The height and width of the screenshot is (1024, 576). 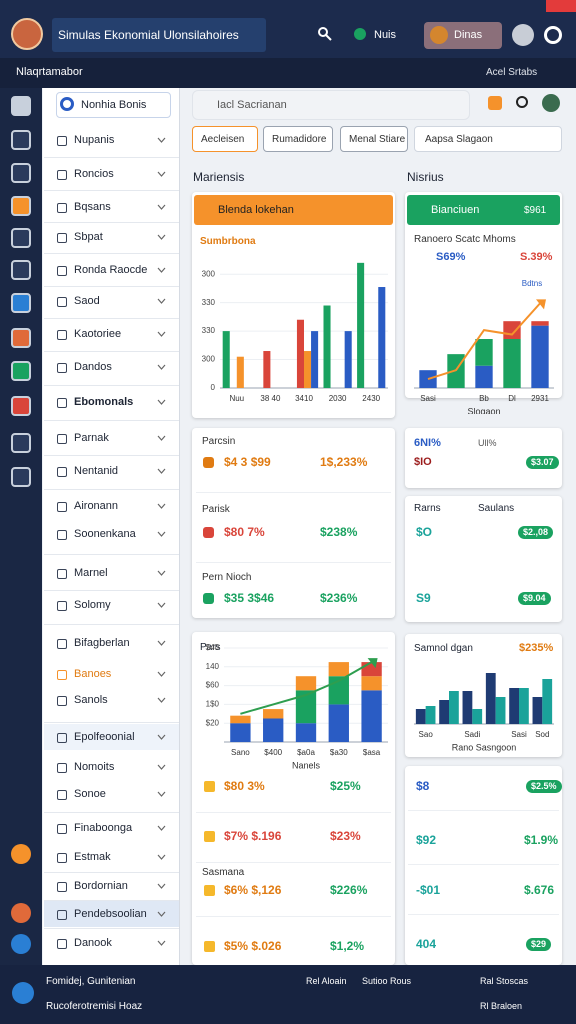 I want to click on menu-item: Bifagberlan, so click(x=102, y=643).